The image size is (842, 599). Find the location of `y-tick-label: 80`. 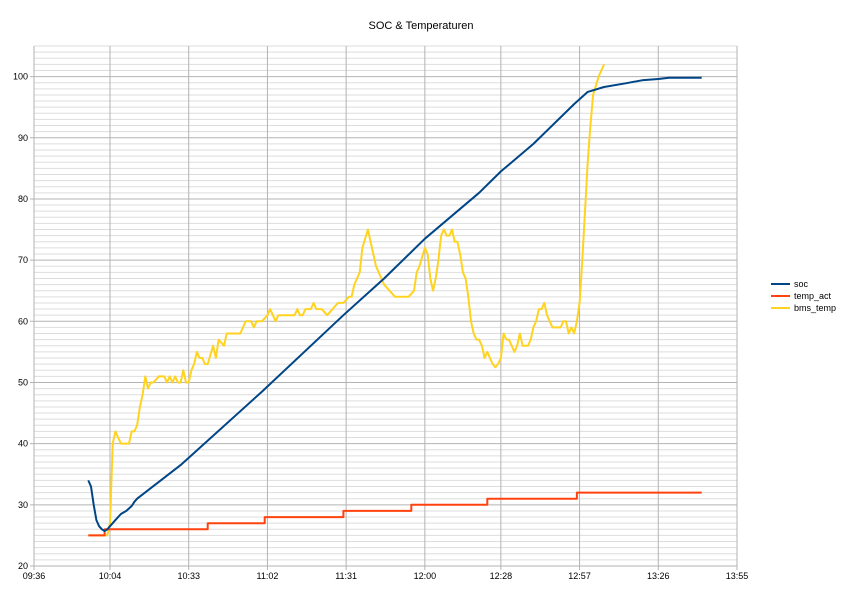

y-tick-label: 80 is located at coordinates (23, 199).